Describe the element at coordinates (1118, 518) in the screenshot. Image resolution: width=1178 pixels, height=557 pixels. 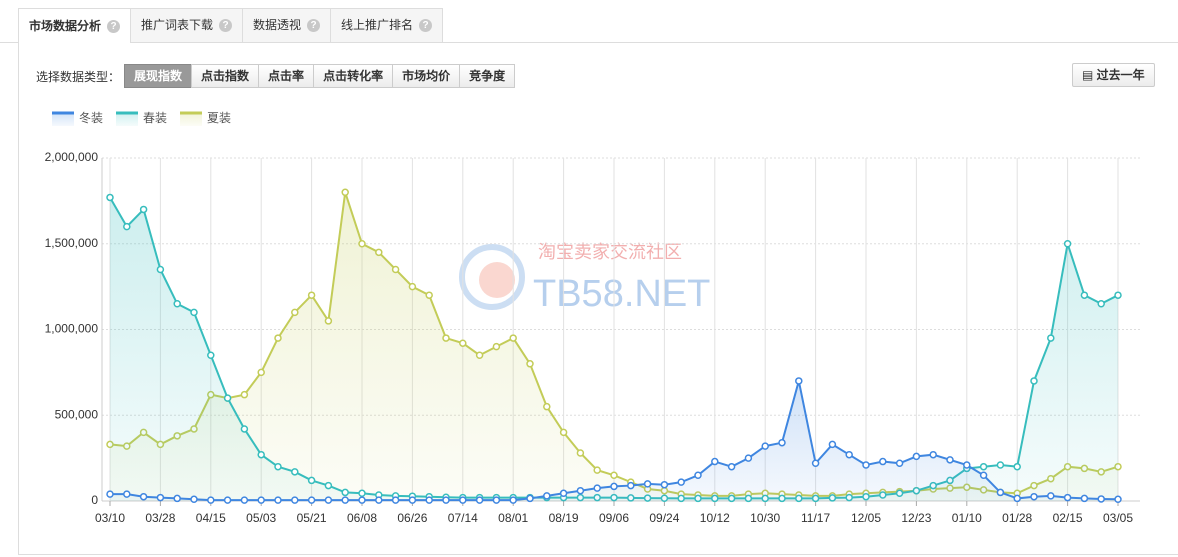
I see `x-tick-label: 03/05` at that location.